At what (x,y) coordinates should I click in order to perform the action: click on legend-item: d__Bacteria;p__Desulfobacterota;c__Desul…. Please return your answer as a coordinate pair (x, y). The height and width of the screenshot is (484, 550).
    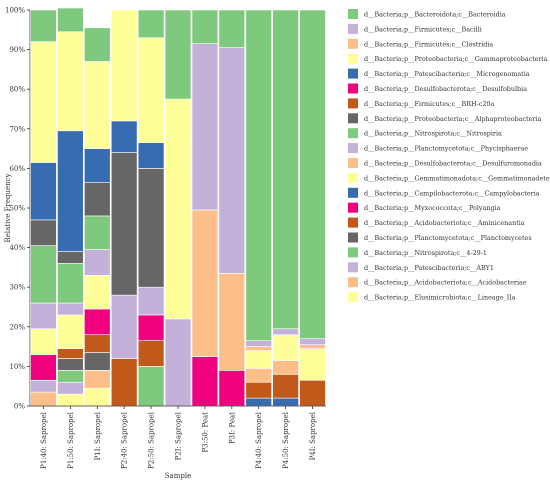
    Looking at the image, I should click on (445, 163).